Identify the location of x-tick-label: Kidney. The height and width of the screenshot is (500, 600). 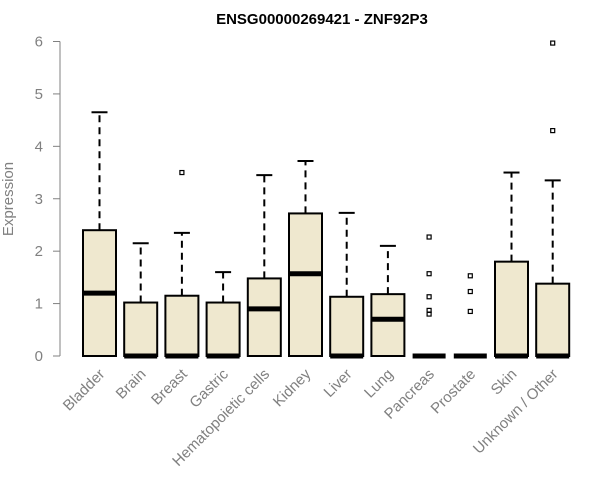
(292, 387).